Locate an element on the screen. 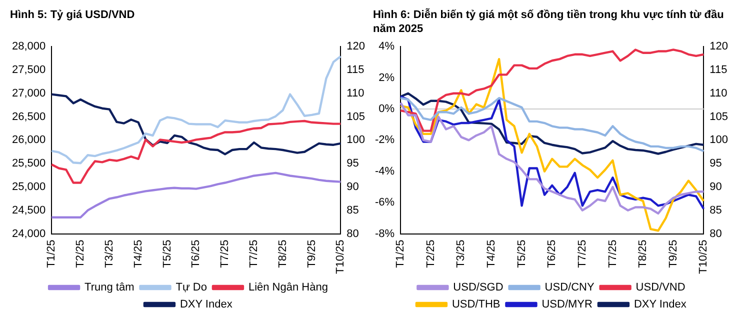  y-tick-label: -2% is located at coordinates (385, 140).